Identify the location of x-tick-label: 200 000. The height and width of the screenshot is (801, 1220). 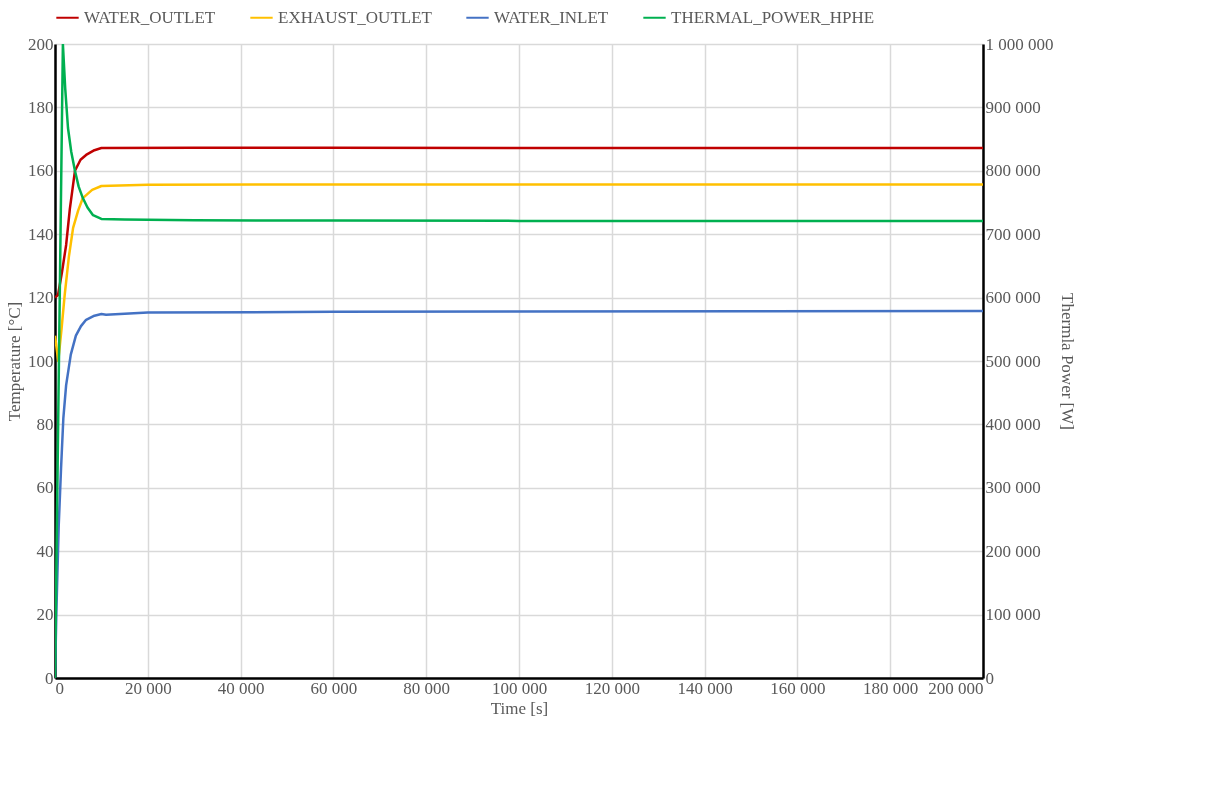
(956, 688).